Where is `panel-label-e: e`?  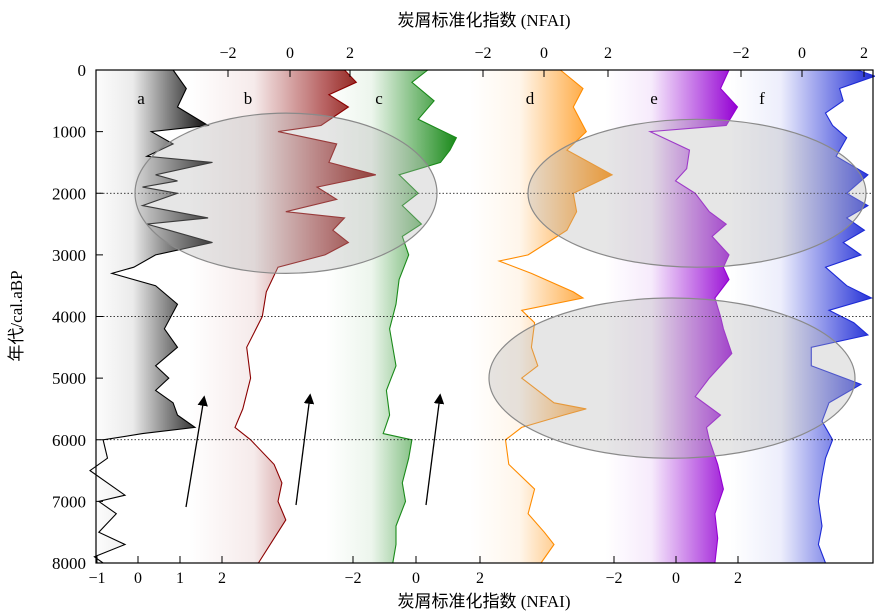 panel-label-e: e is located at coordinates (654, 98).